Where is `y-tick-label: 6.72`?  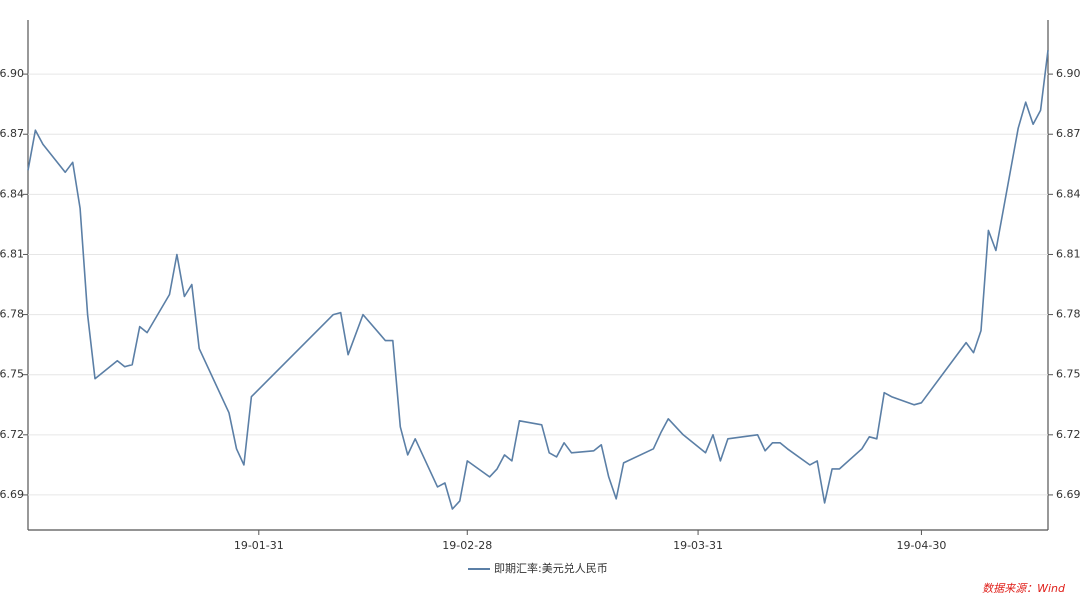
y-tick-label: 6.72 is located at coordinates (12, 434).